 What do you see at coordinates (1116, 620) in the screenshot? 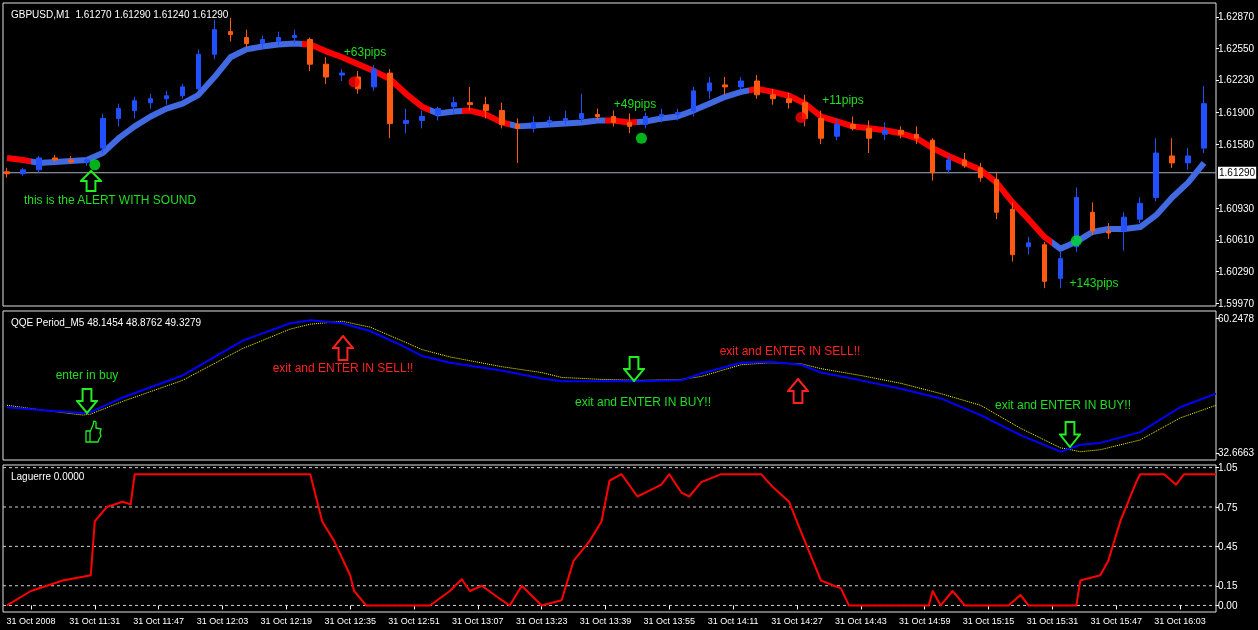
I see `x-tick-label: 31 Oct 15:47` at bounding box center [1116, 620].